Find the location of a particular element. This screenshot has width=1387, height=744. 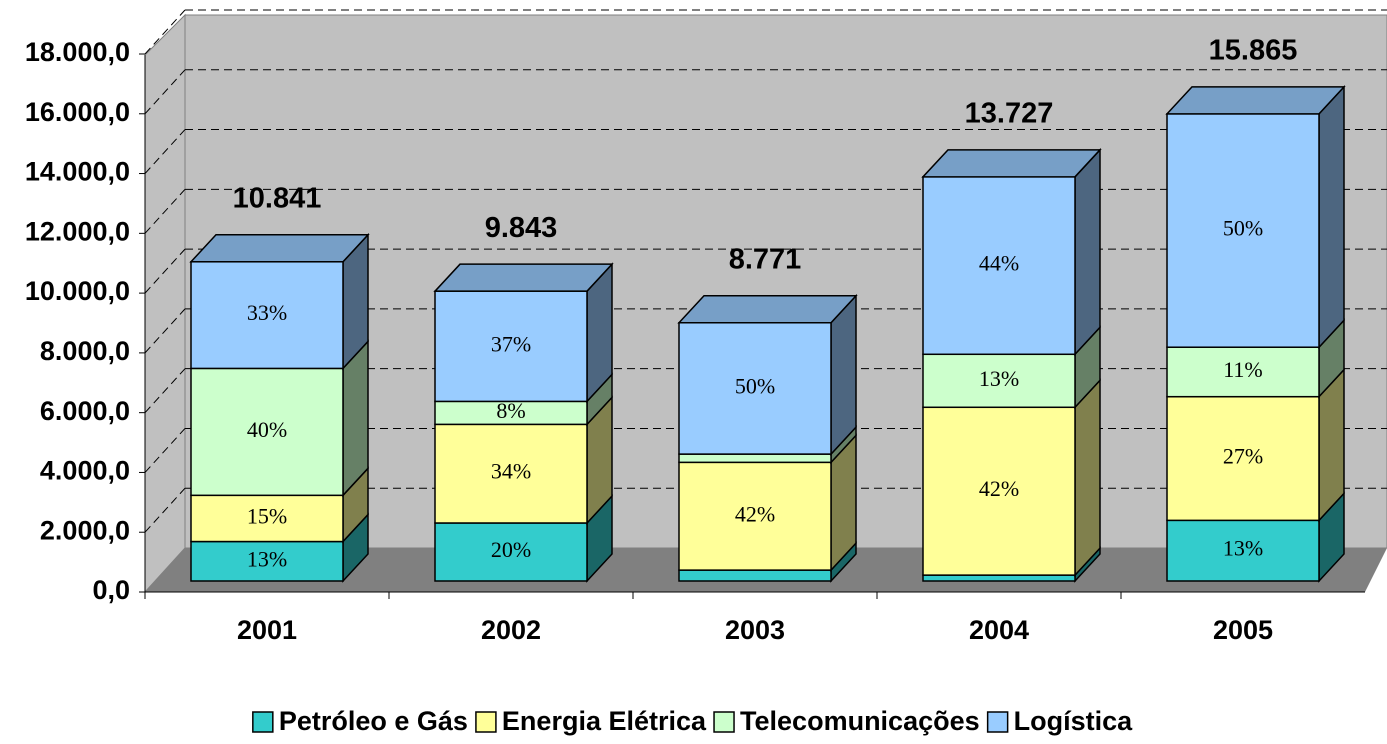

total-label: 9.843 is located at coordinates (521, 228).